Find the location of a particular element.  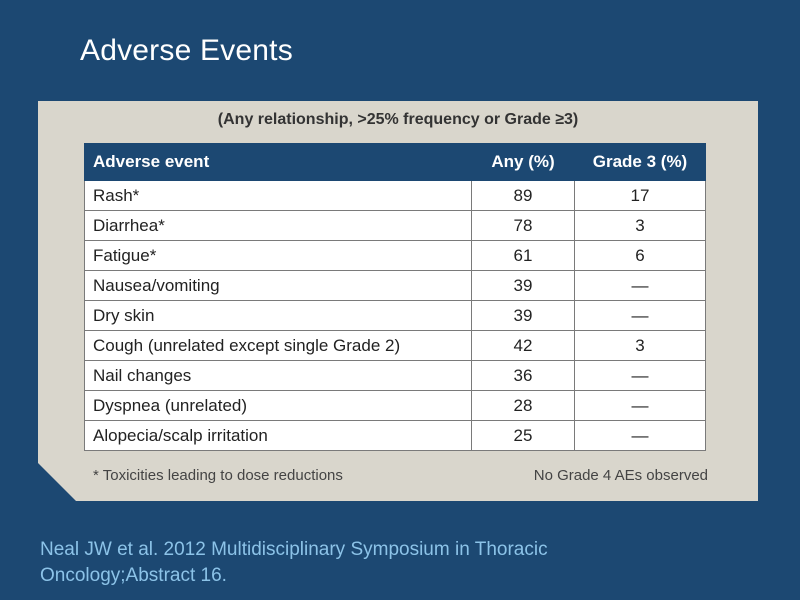

slide-title: Adverse Events is located at coordinates (186, 50).